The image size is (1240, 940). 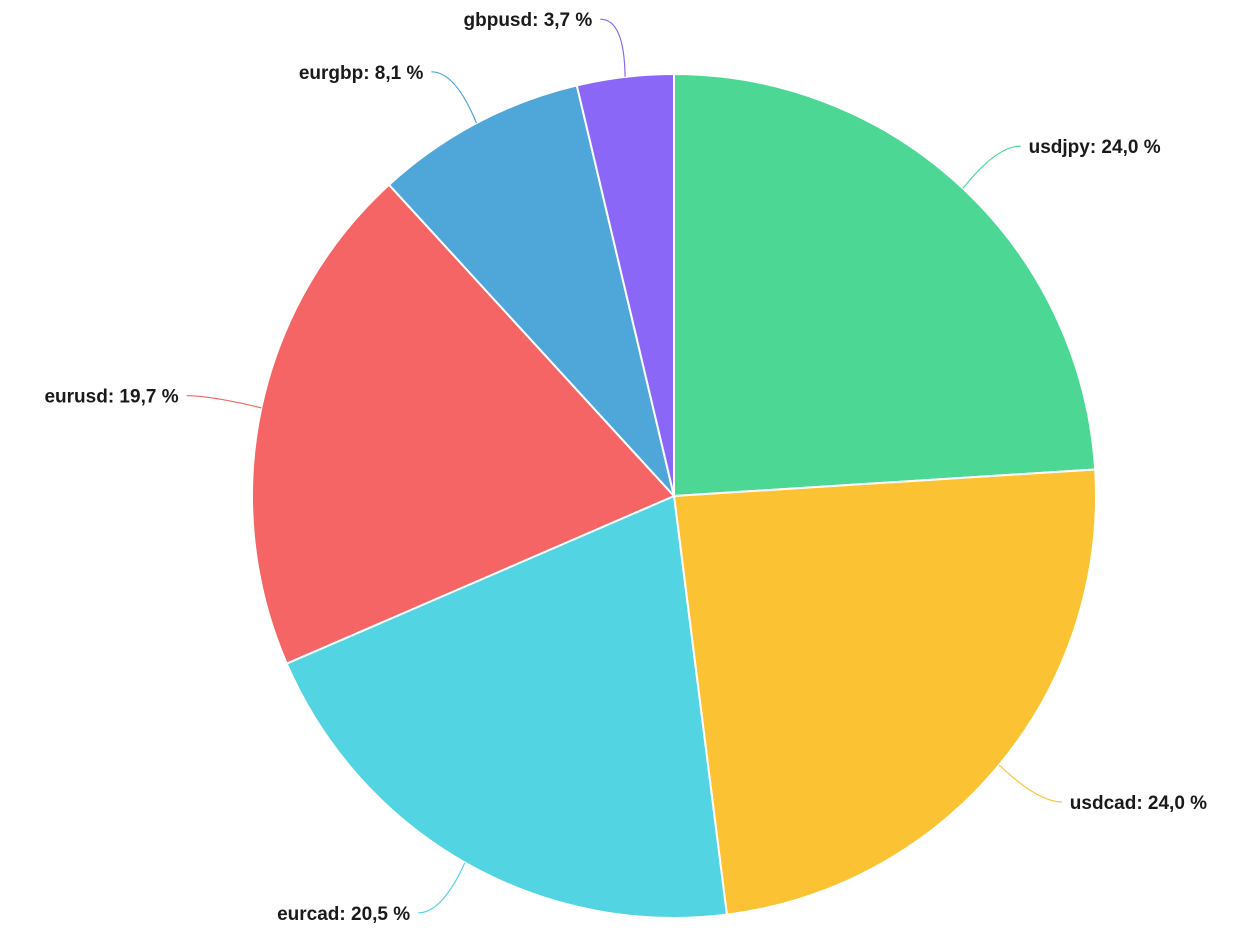 What do you see at coordinates (111, 397) in the screenshot?
I see `slice-label-eurusd: eurusd: 19,7 %` at bounding box center [111, 397].